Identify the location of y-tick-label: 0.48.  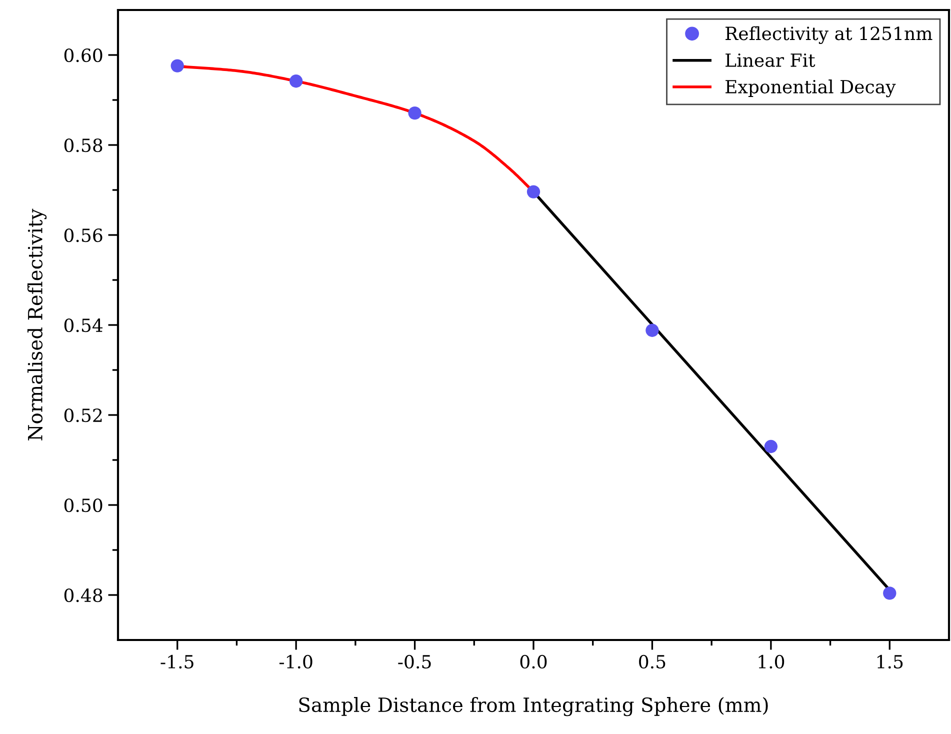
(83, 595).